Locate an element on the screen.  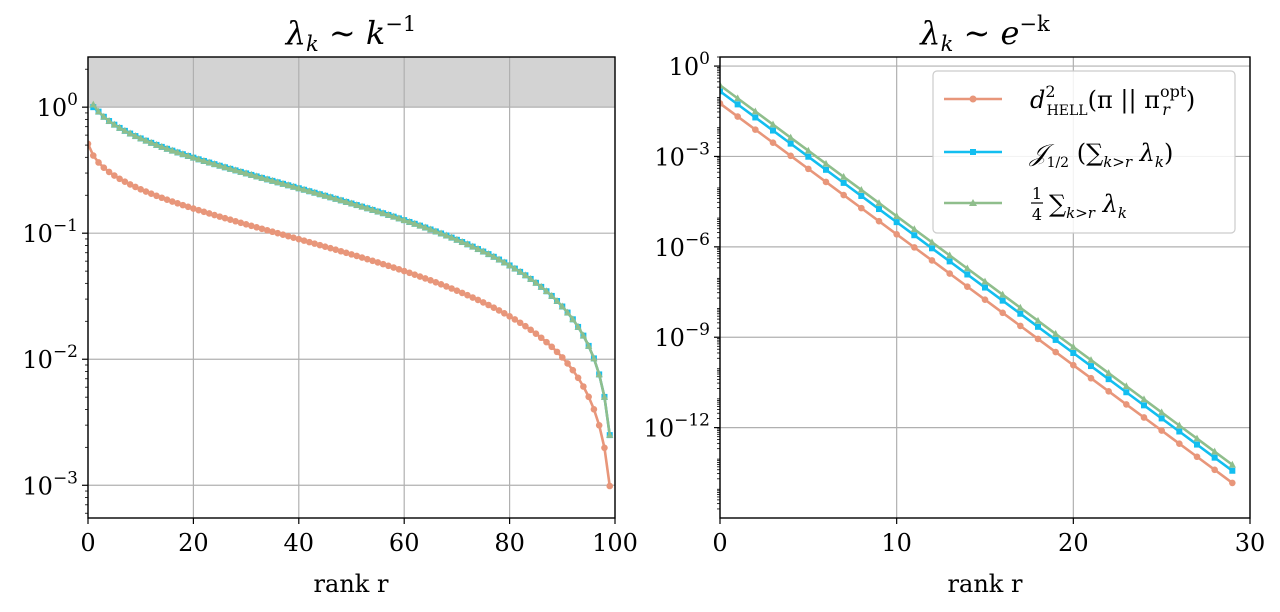
left-y-tick-label: 10−1 is located at coordinates (50, 232).